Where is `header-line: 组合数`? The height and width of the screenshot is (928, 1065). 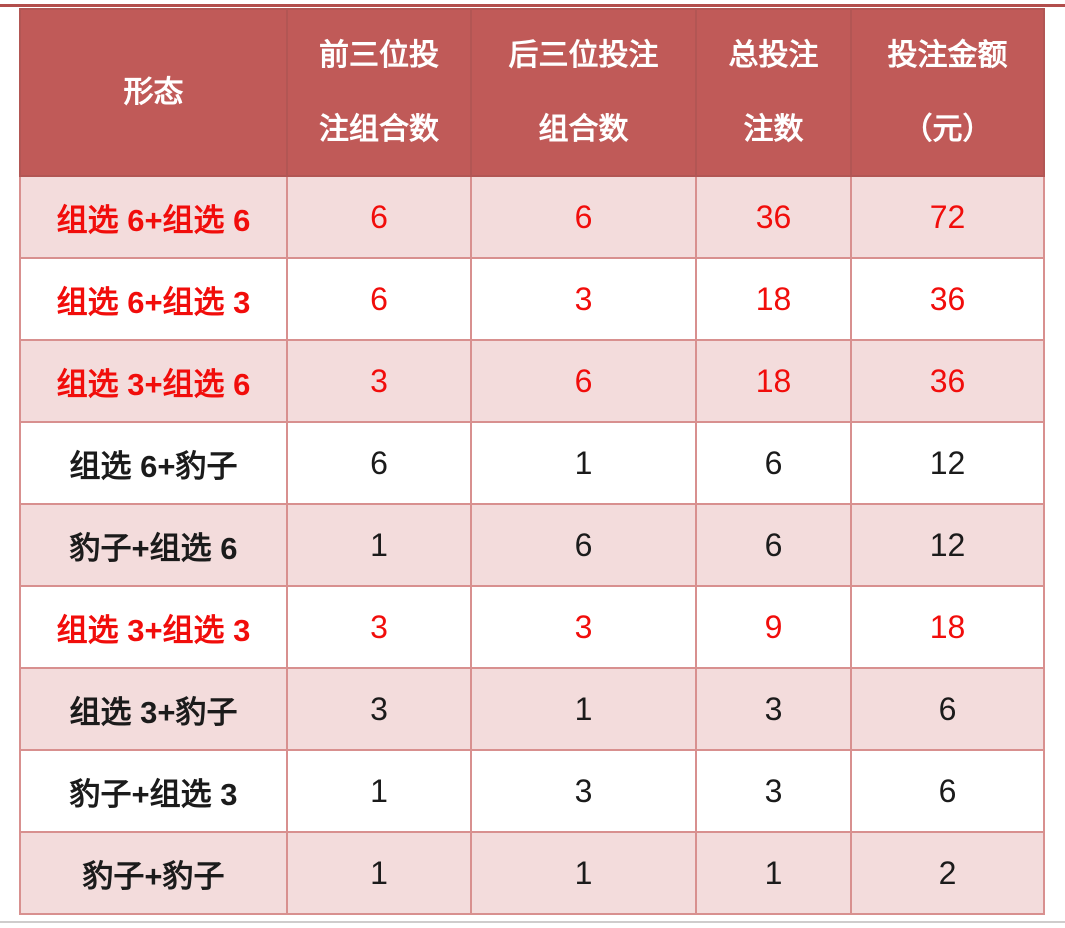
header-line: 组合数 is located at coordinates (583, 129).